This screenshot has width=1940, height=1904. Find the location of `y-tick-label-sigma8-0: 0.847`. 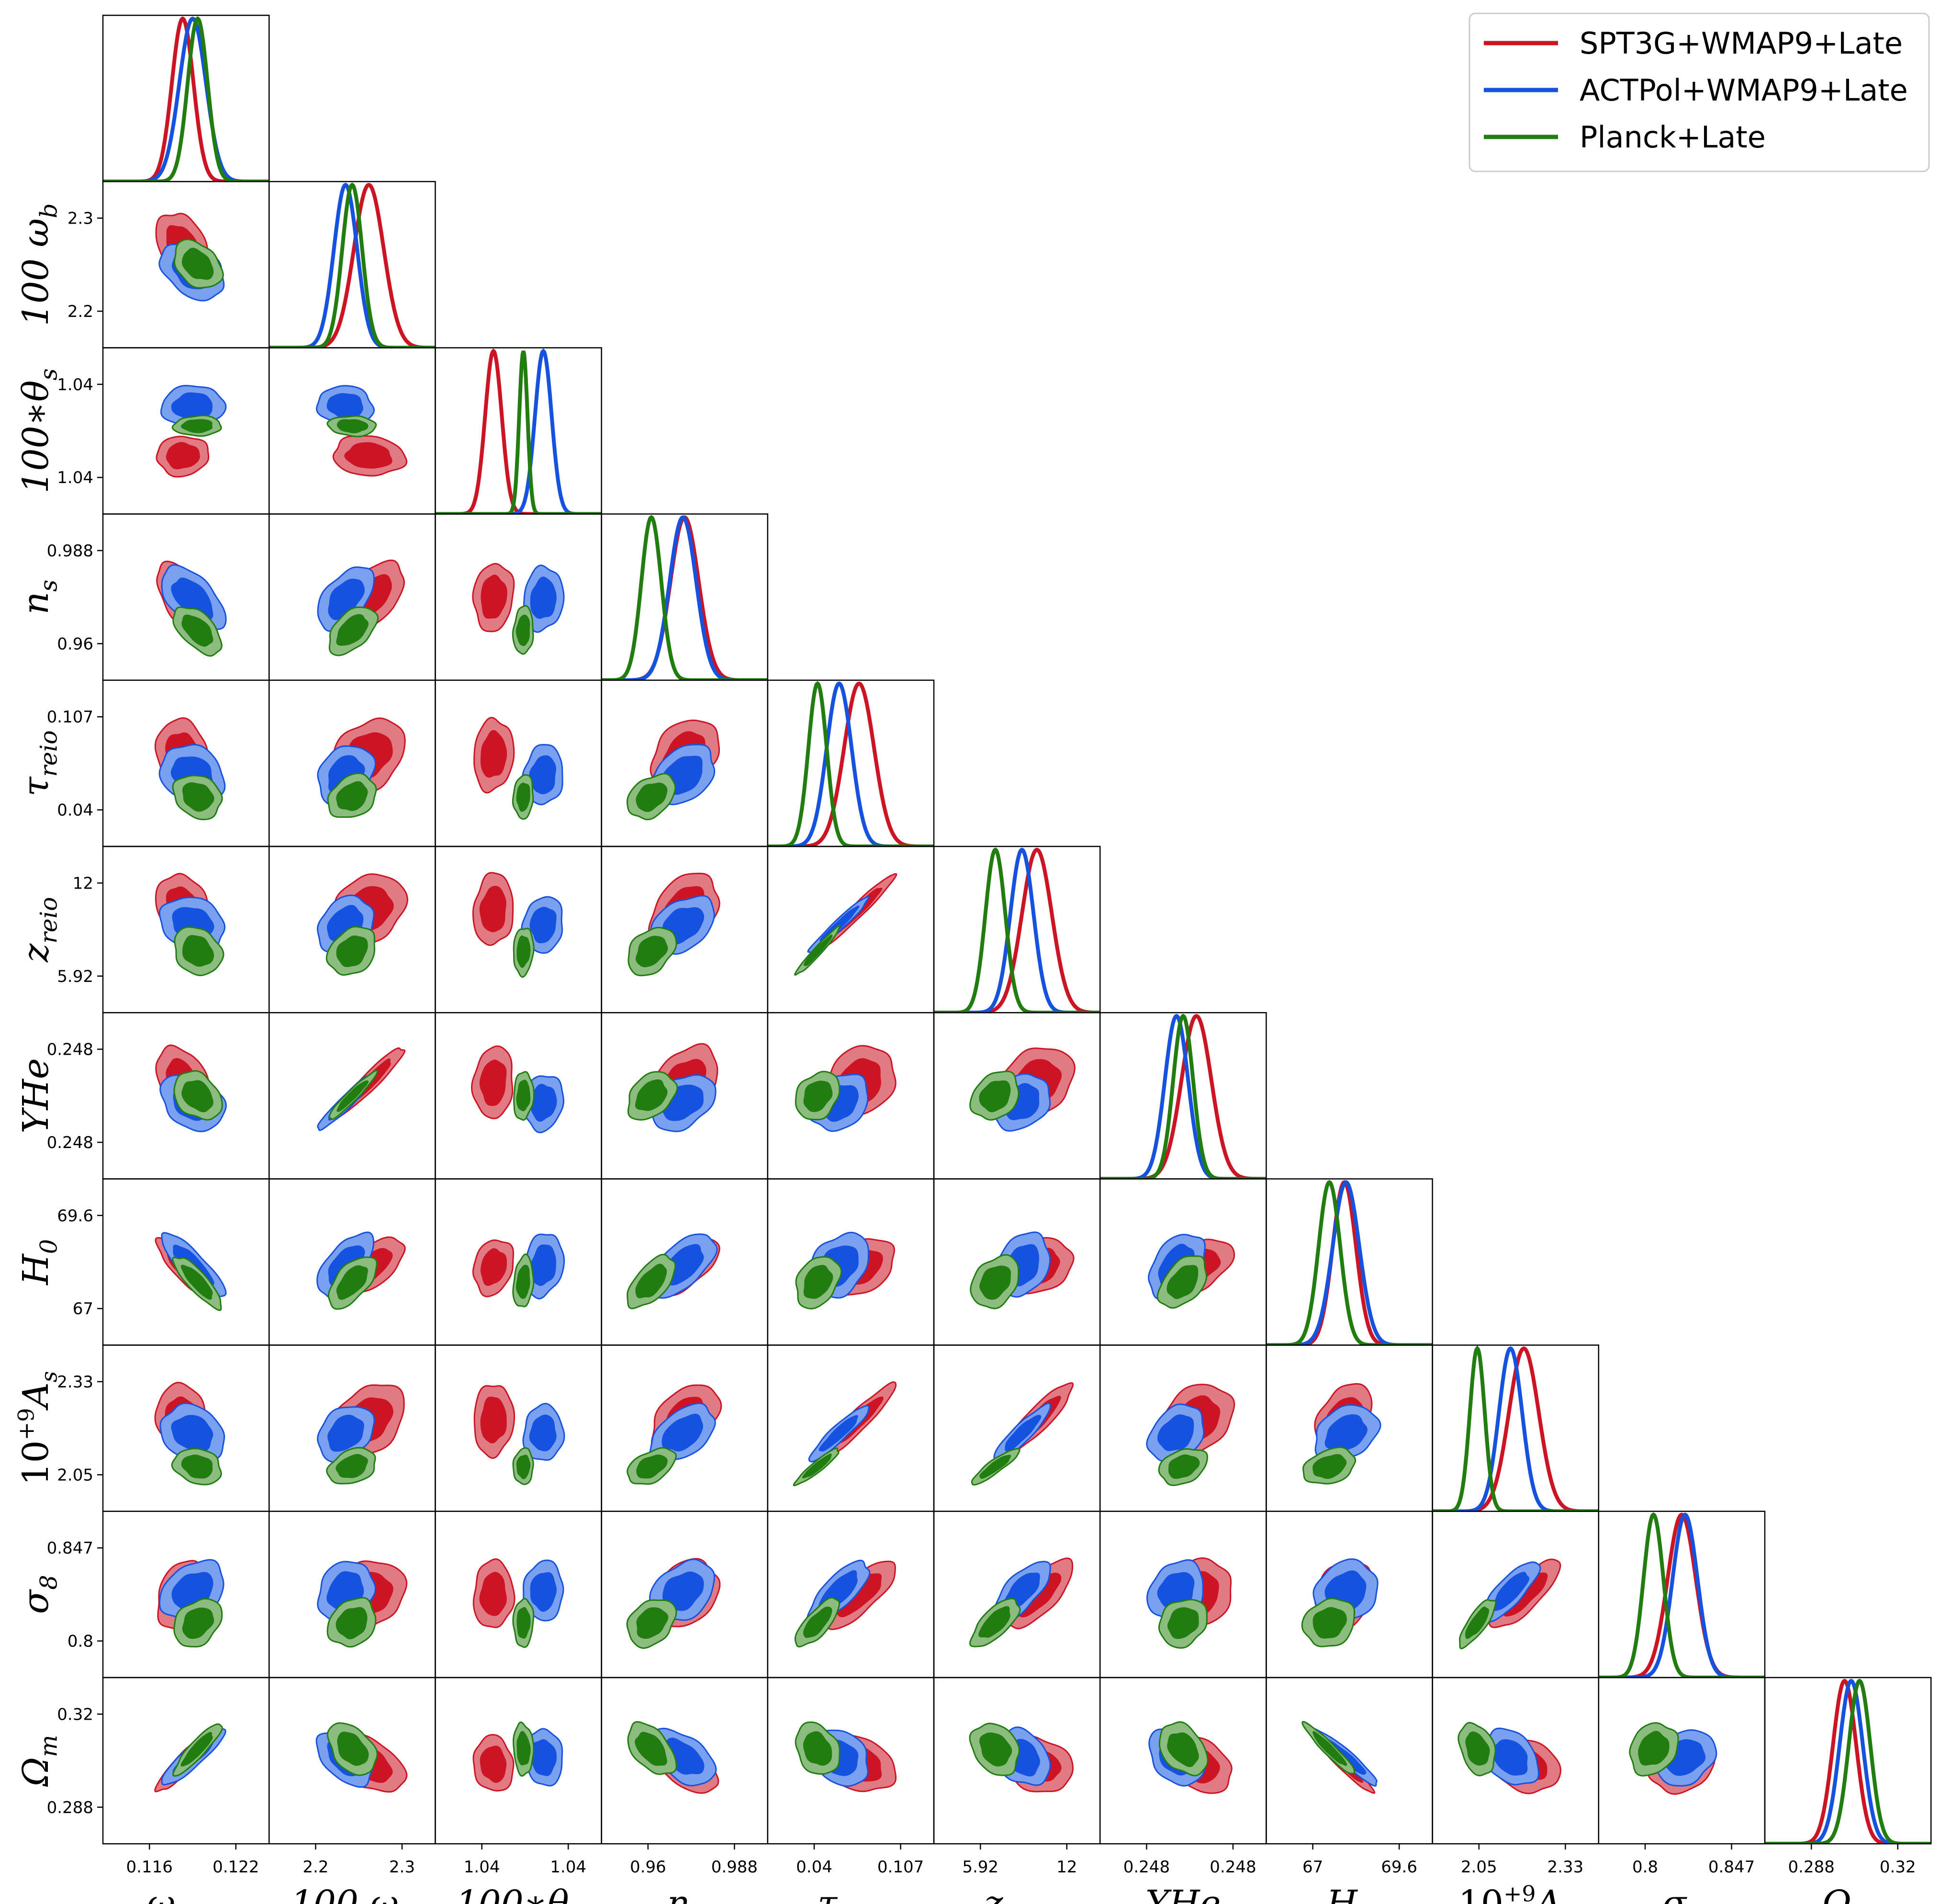

y-tick-label-sigma8-0: 0.847 is located at coordinates (70, 1548).